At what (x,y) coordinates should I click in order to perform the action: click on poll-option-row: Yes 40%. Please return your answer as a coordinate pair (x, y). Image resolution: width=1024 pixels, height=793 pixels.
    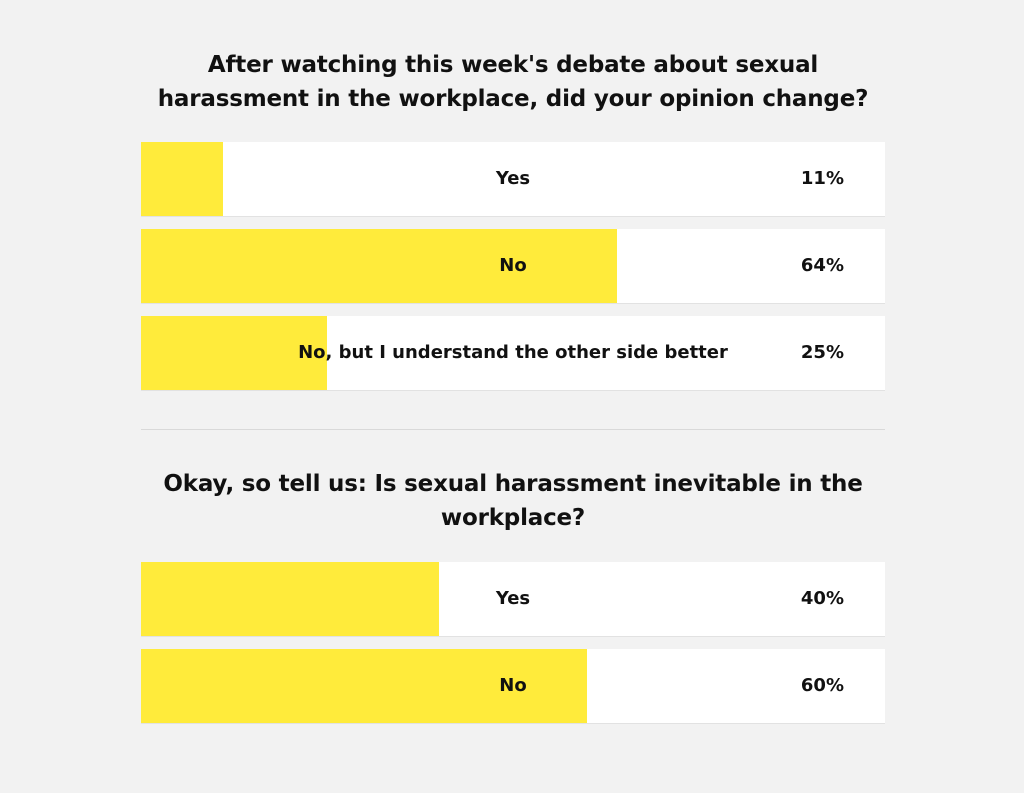
    Looking at the image, I should click on (513, 599).